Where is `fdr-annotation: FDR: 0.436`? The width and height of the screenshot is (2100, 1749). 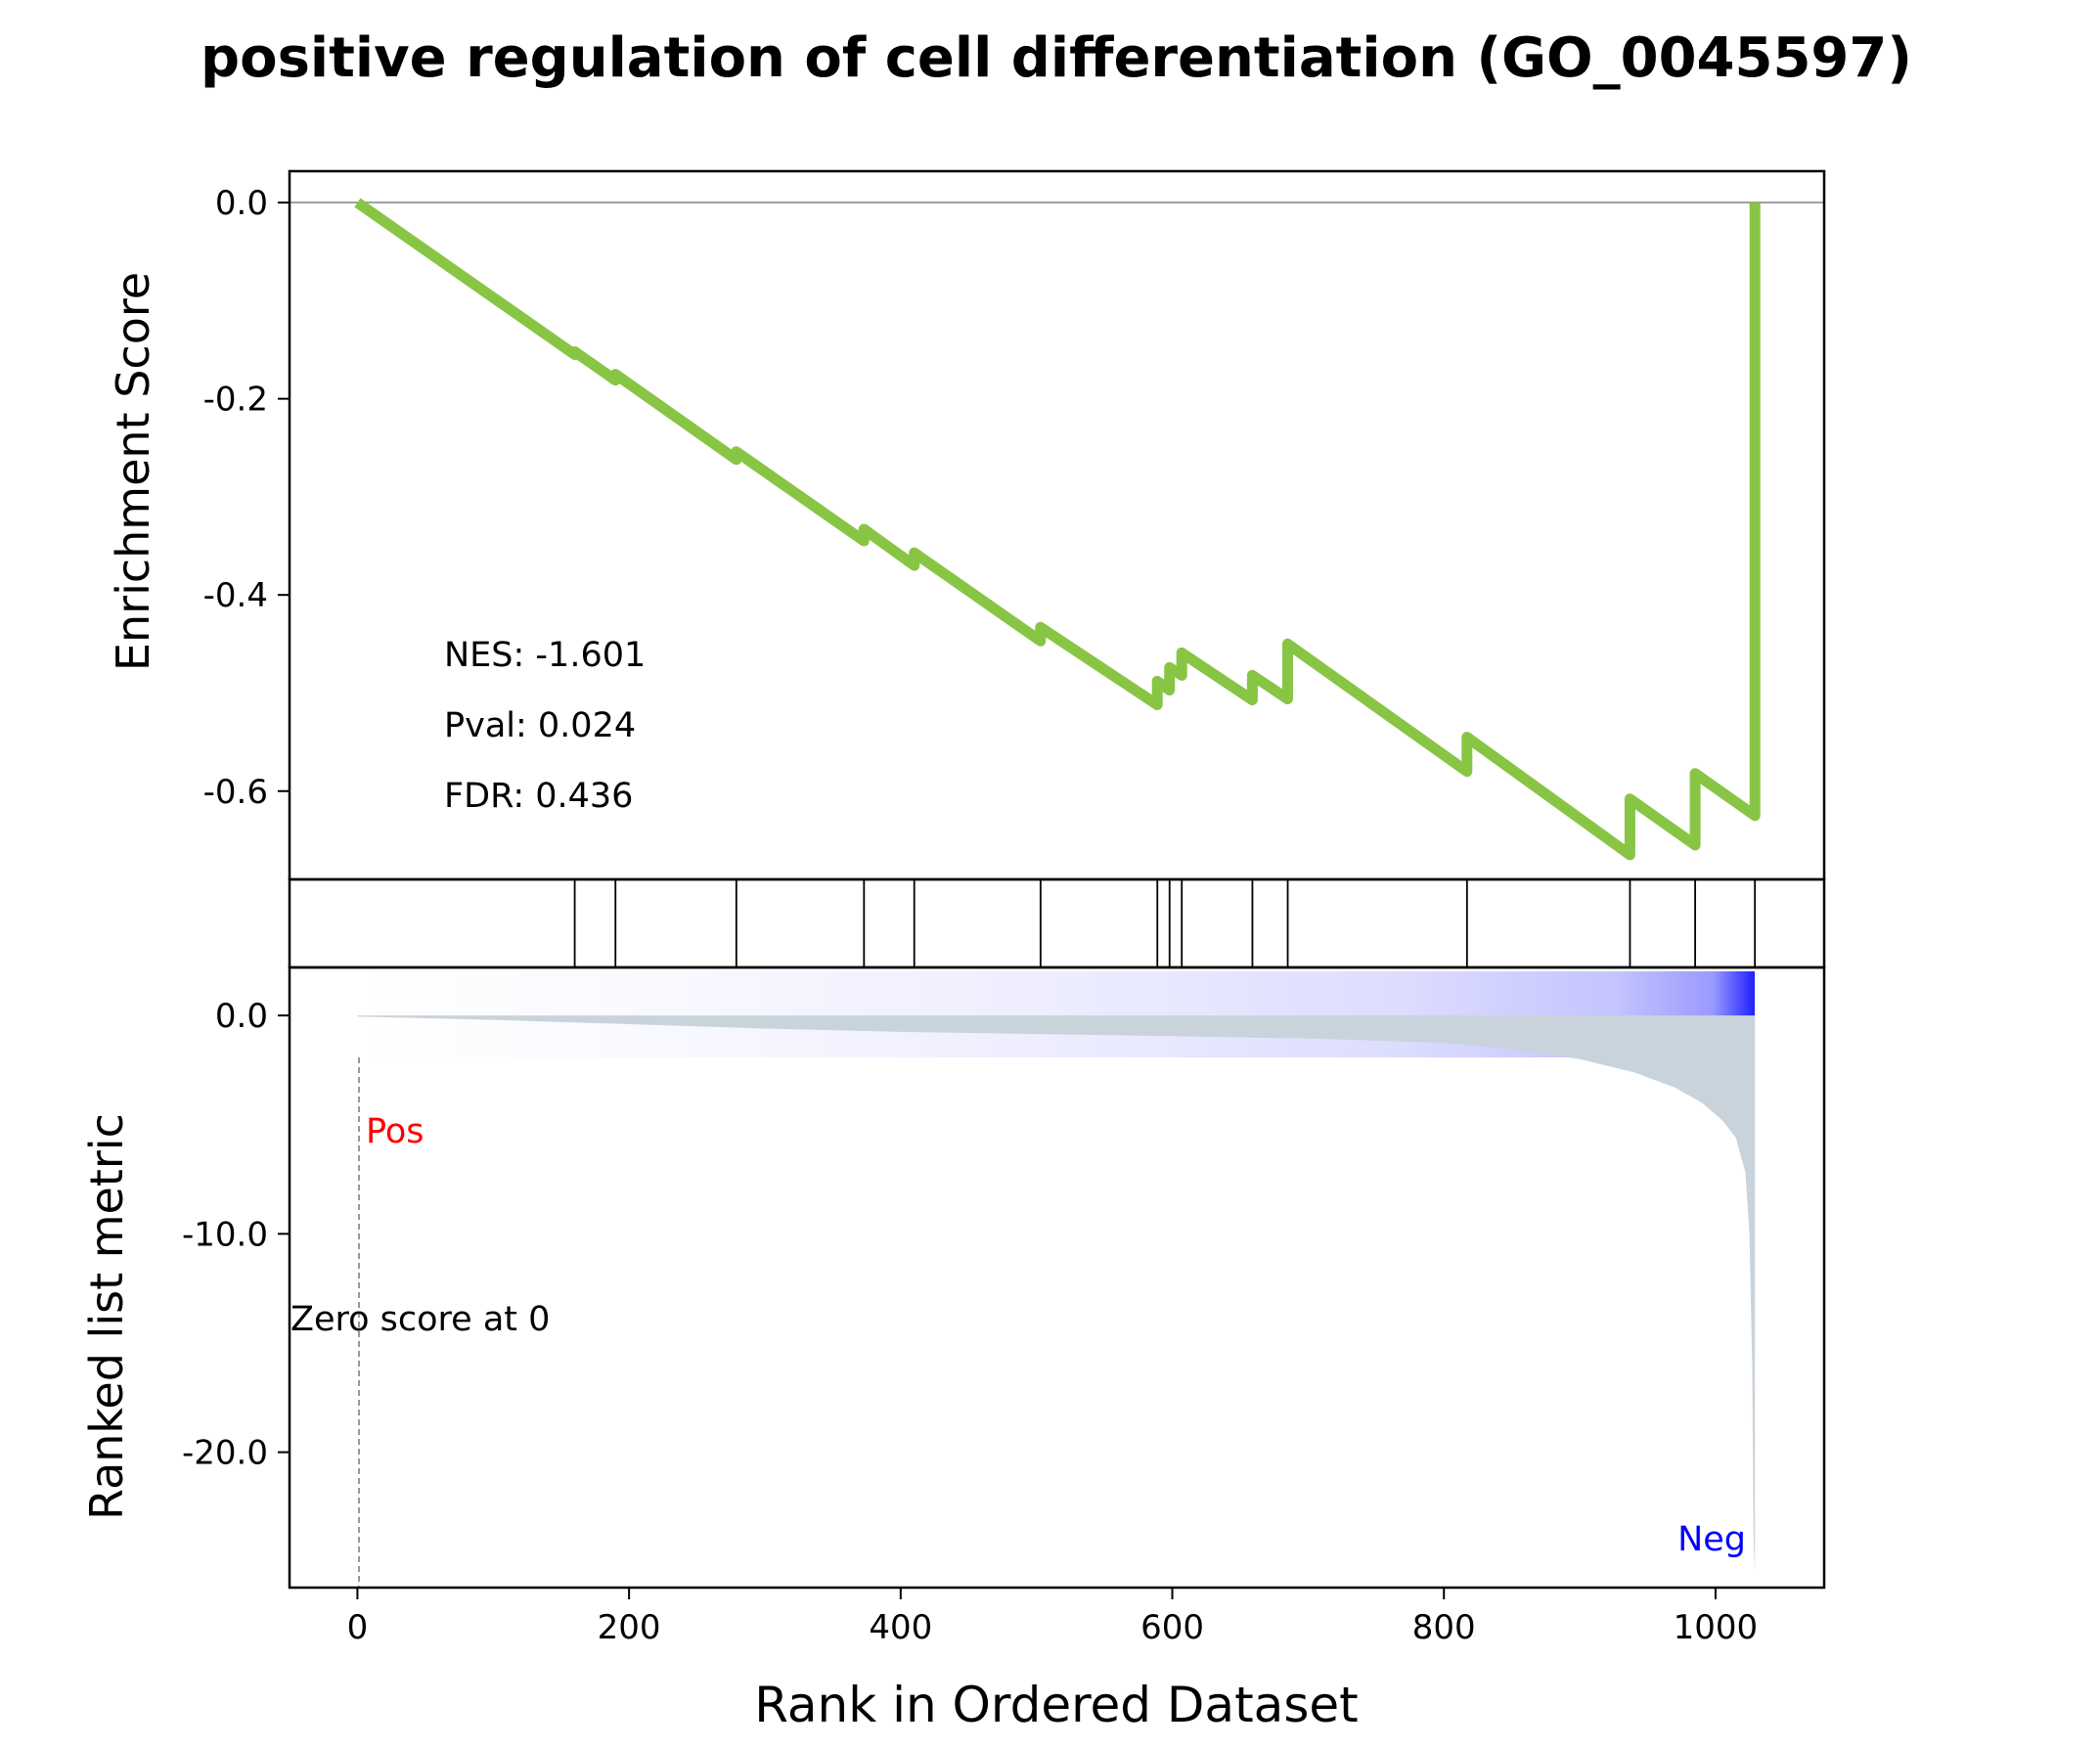
fdr-annotation: FDR: 0.436 is located at coordinates (538, 797).